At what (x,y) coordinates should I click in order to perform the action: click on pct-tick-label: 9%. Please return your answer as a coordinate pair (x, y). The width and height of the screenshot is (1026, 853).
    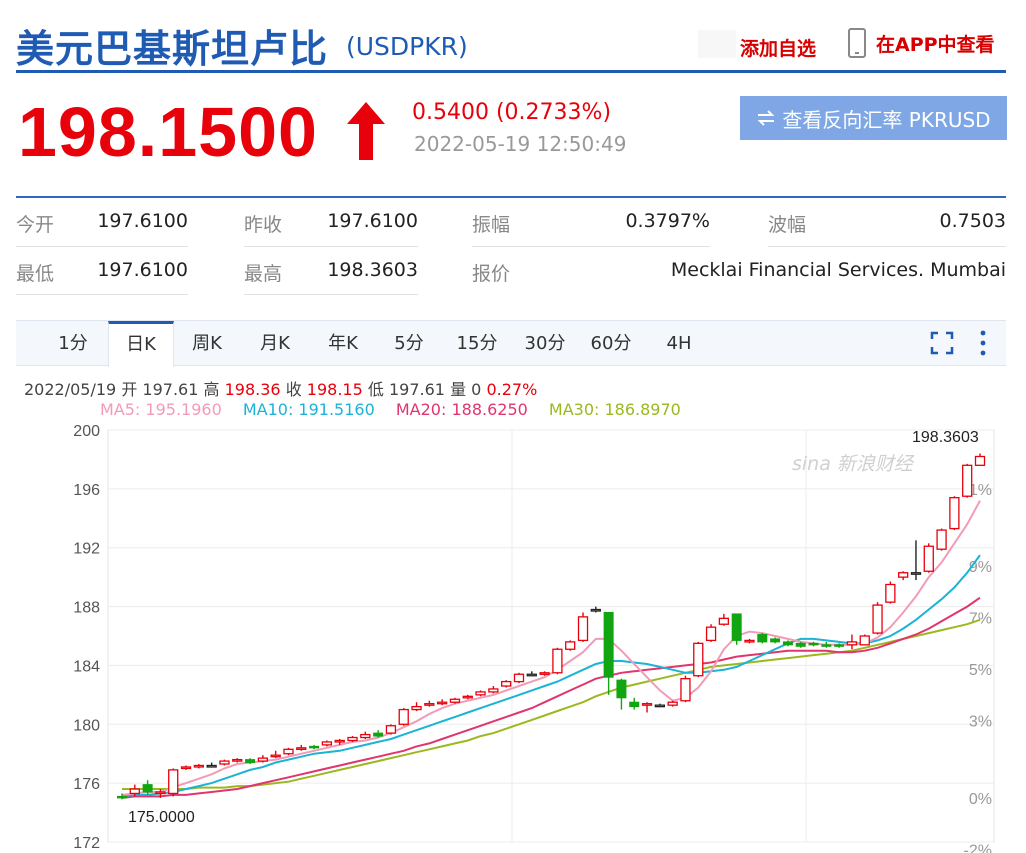
    Looking at the image, I should click on (980, 567).